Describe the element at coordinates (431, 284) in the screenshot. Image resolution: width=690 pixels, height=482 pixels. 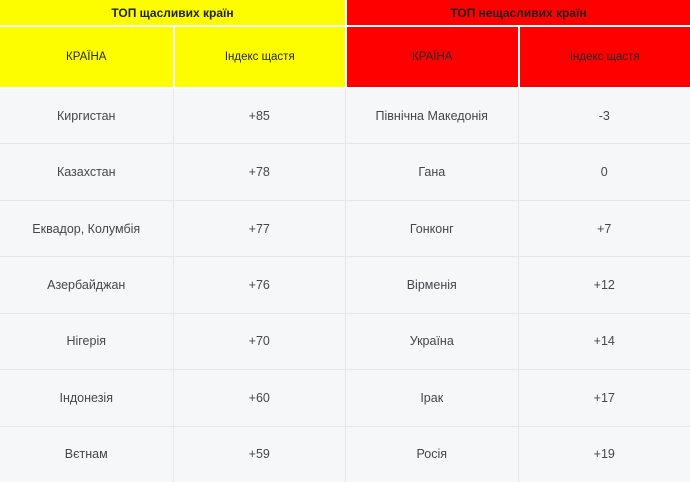
I see `unhappy-country-cell: Вірменія` at that location.